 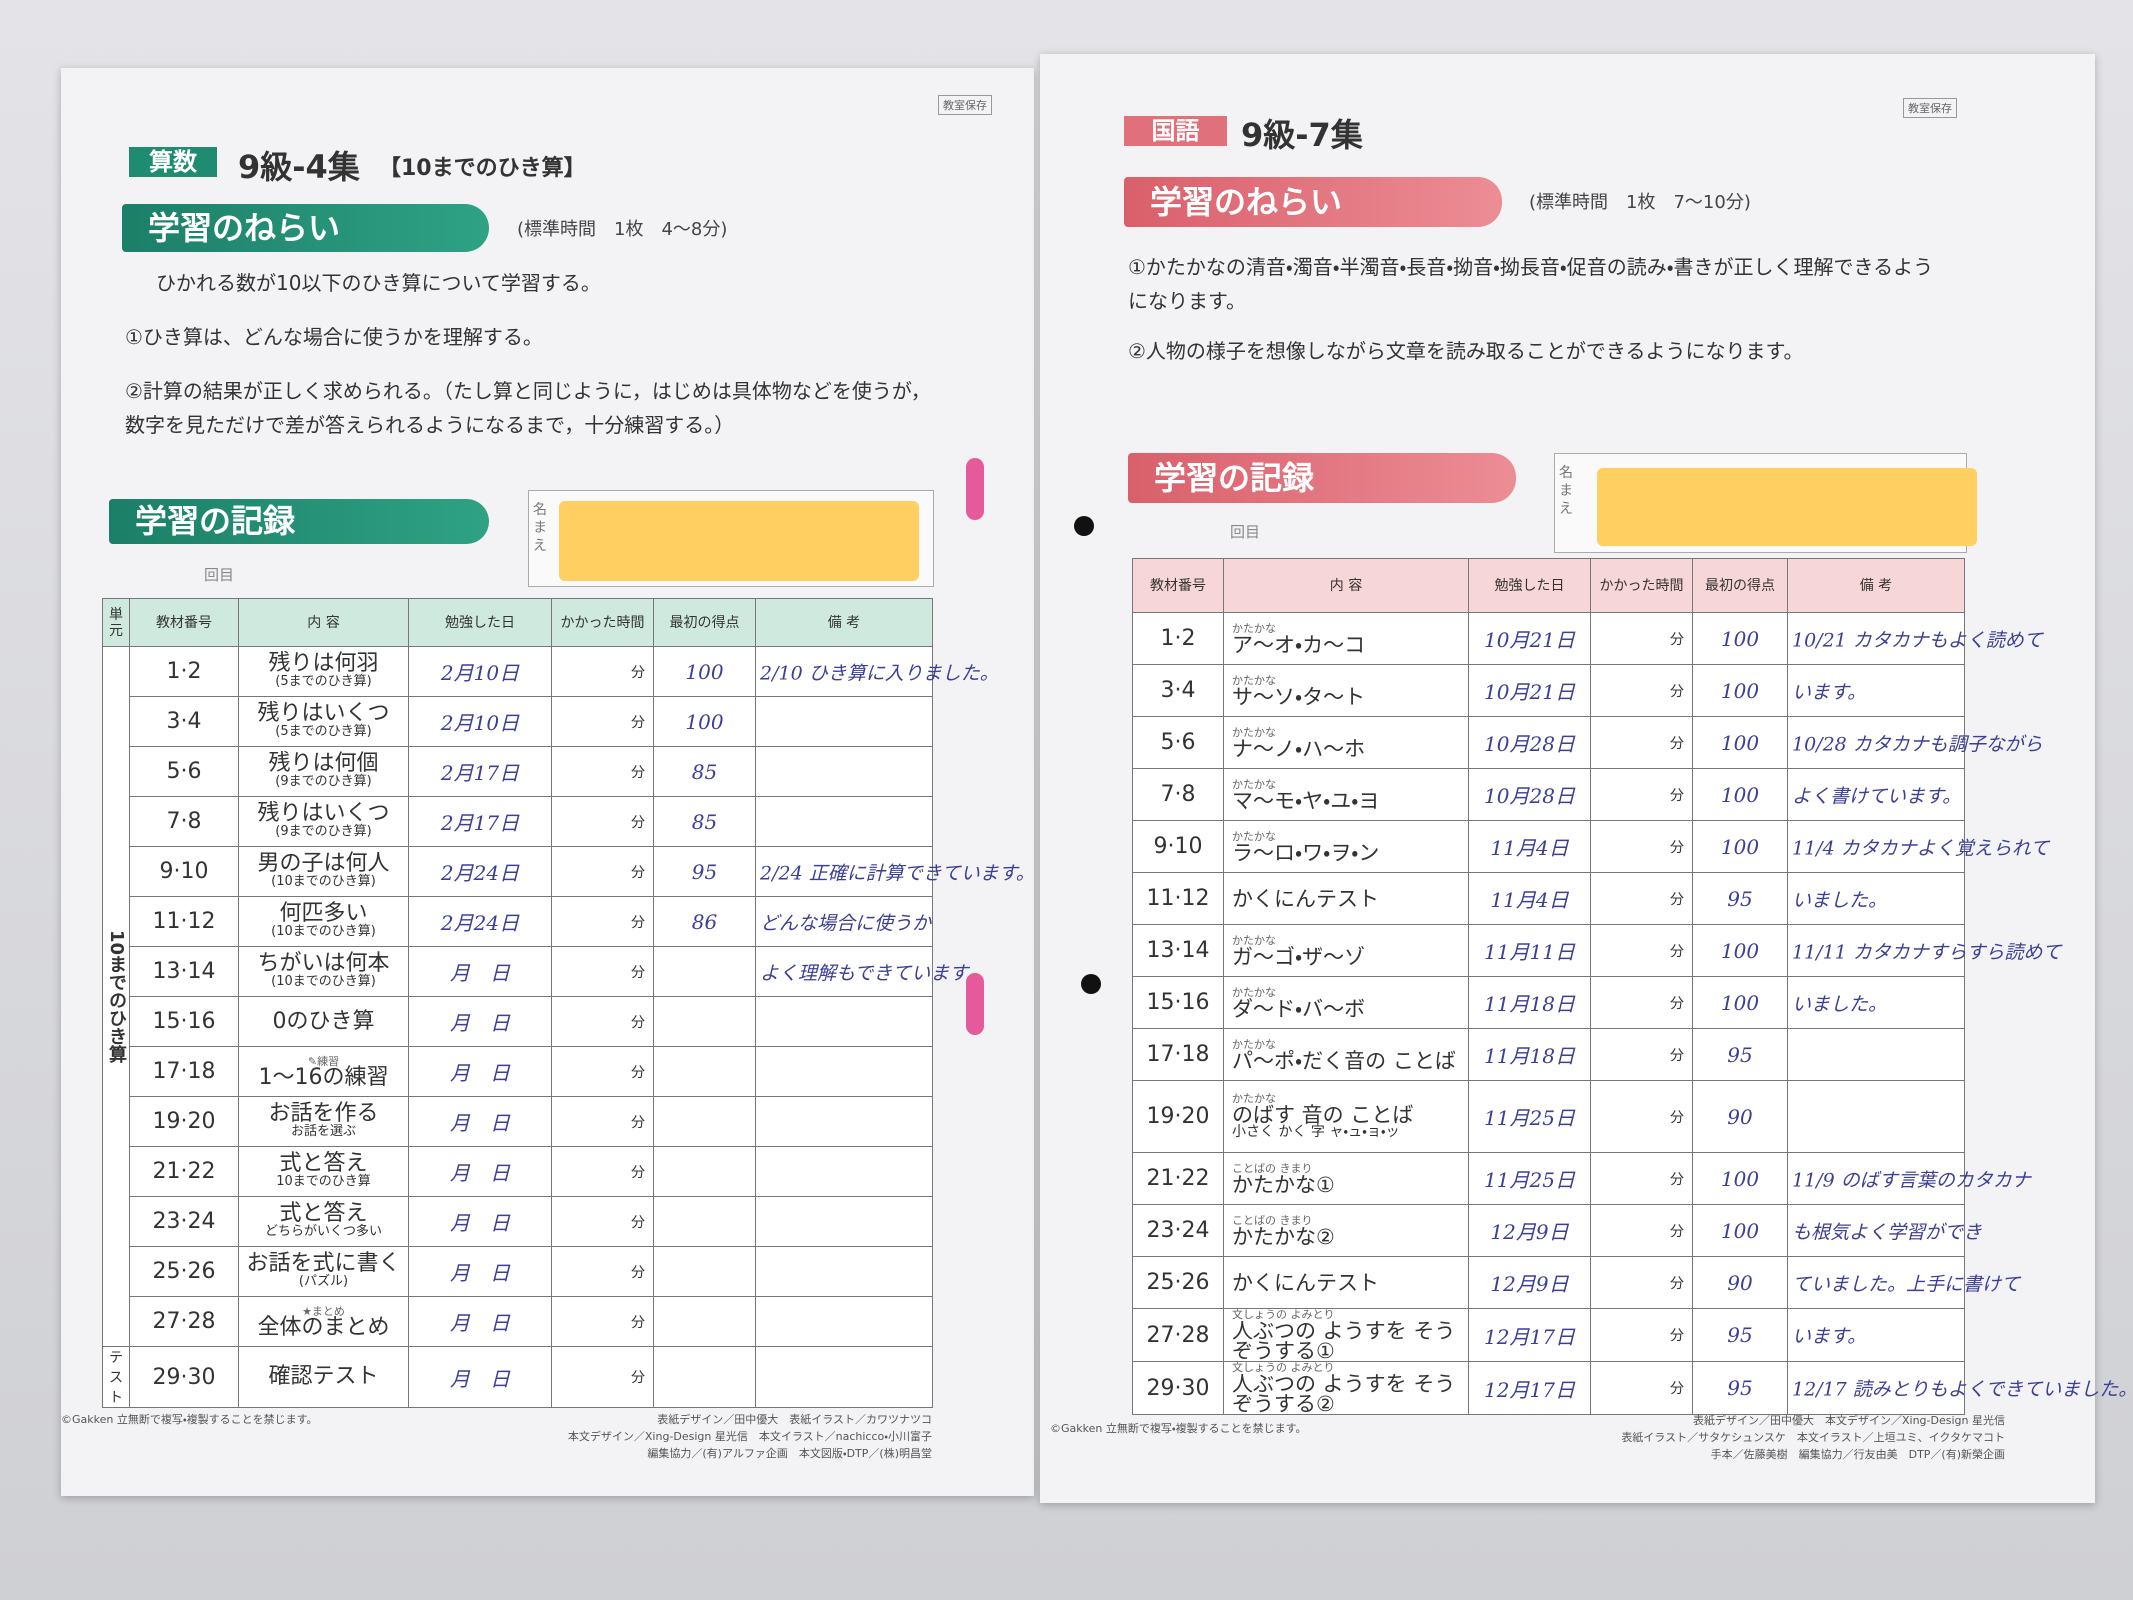 What do you see at coordinates (1466, 351) in the screenshot?
I see `aim-text: ②人物の様子を想像しながら文章を読み取ることができるようになります。` at bounding box center [1466, 351].